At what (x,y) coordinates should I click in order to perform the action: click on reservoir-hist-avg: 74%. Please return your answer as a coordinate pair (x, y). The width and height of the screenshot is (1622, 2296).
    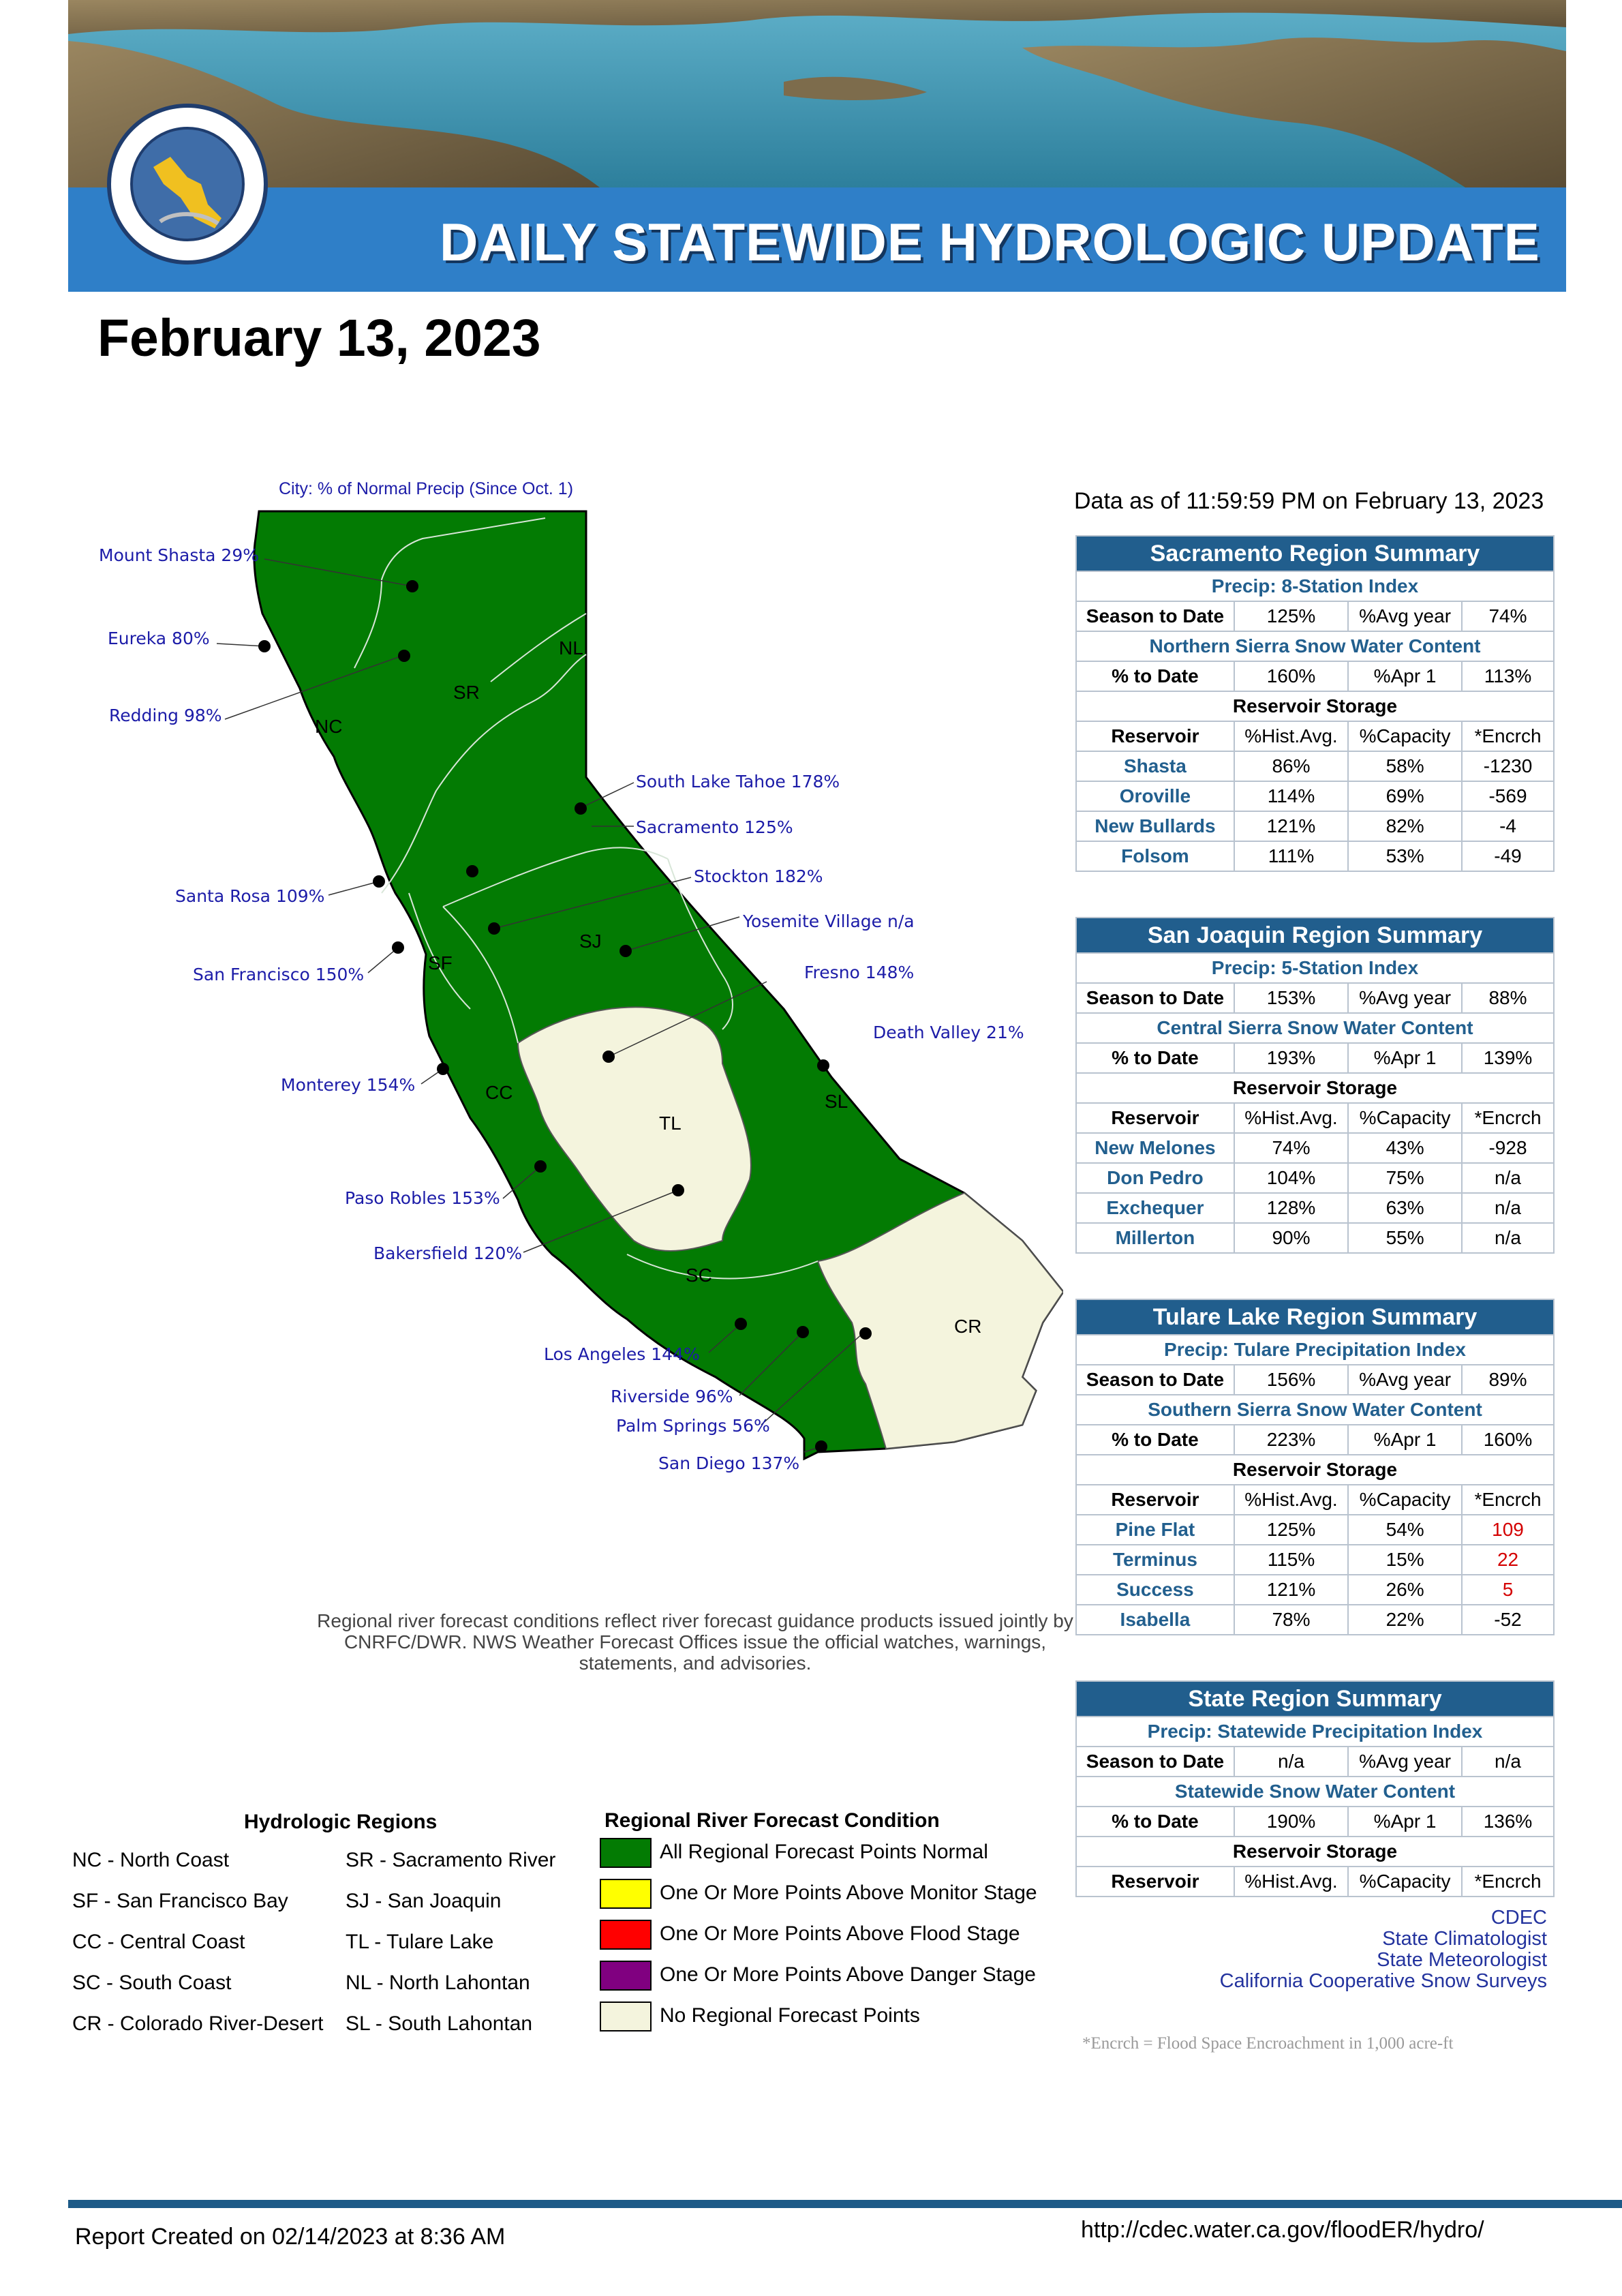
    Looking at the image, I should click on (1291, 1148).